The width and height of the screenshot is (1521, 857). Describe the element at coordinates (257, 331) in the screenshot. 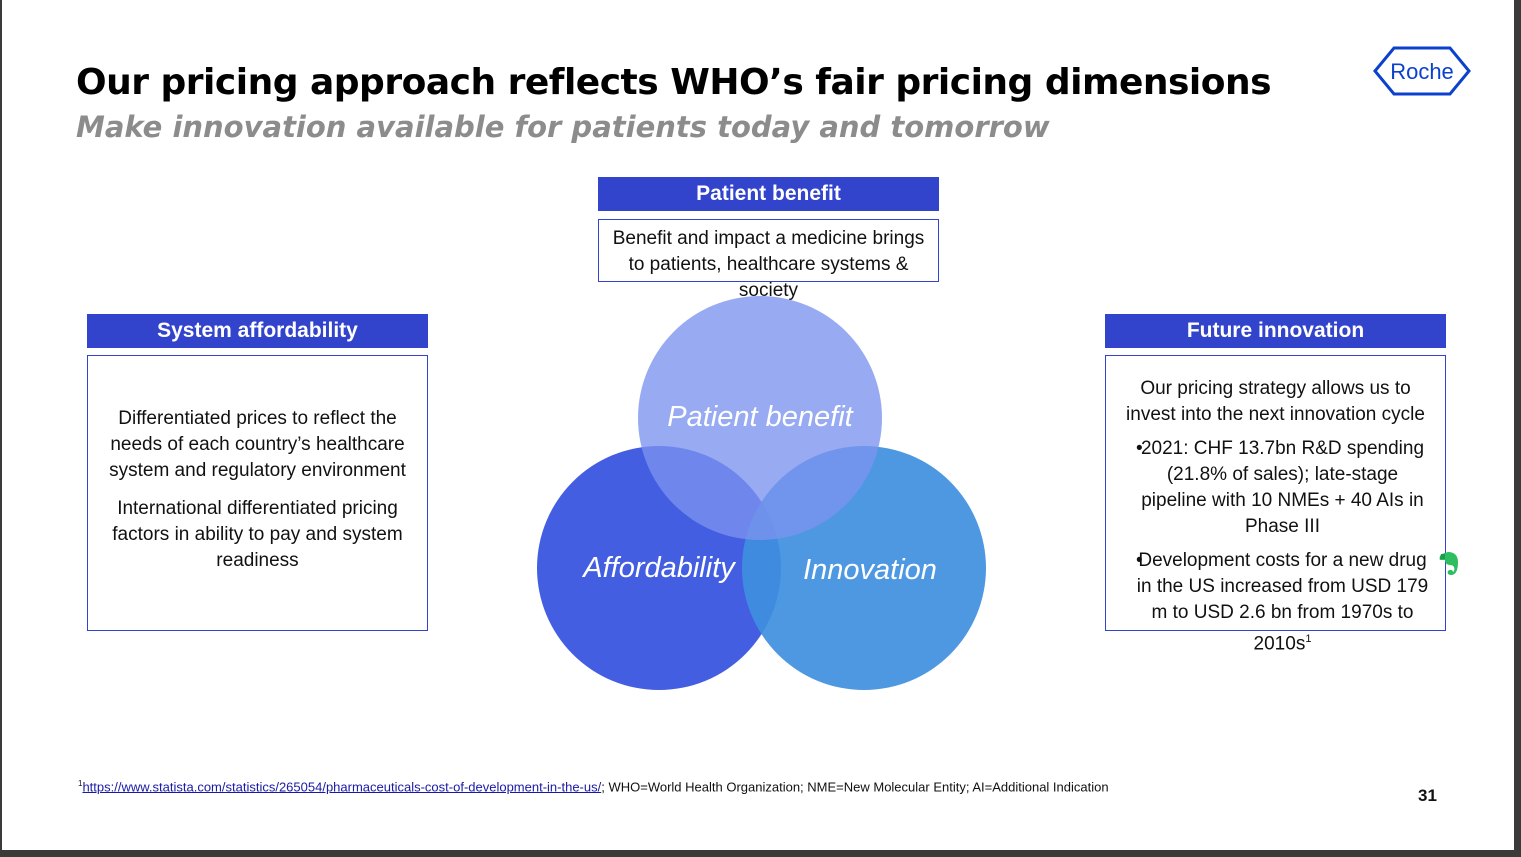

I see `system-affordability-header: System affordability` at that location.